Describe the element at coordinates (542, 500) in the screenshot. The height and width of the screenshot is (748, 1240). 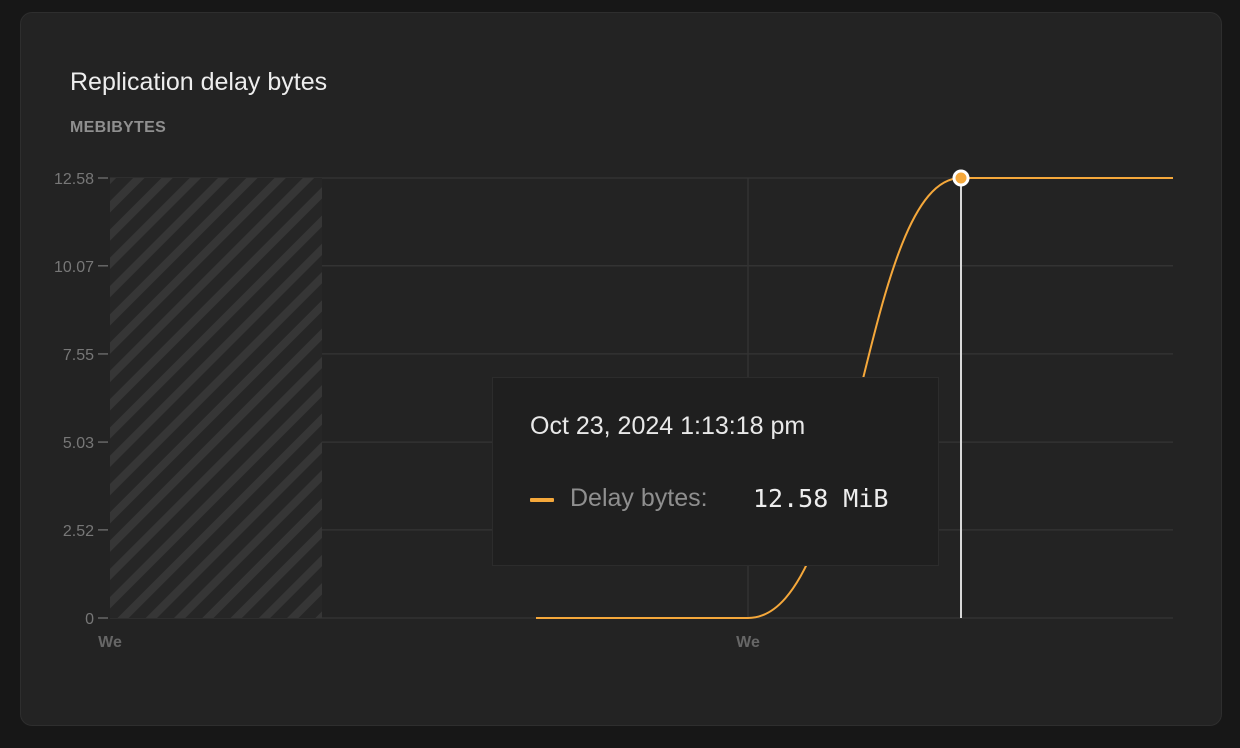
I see `tooltip-series-swatch` at that location.